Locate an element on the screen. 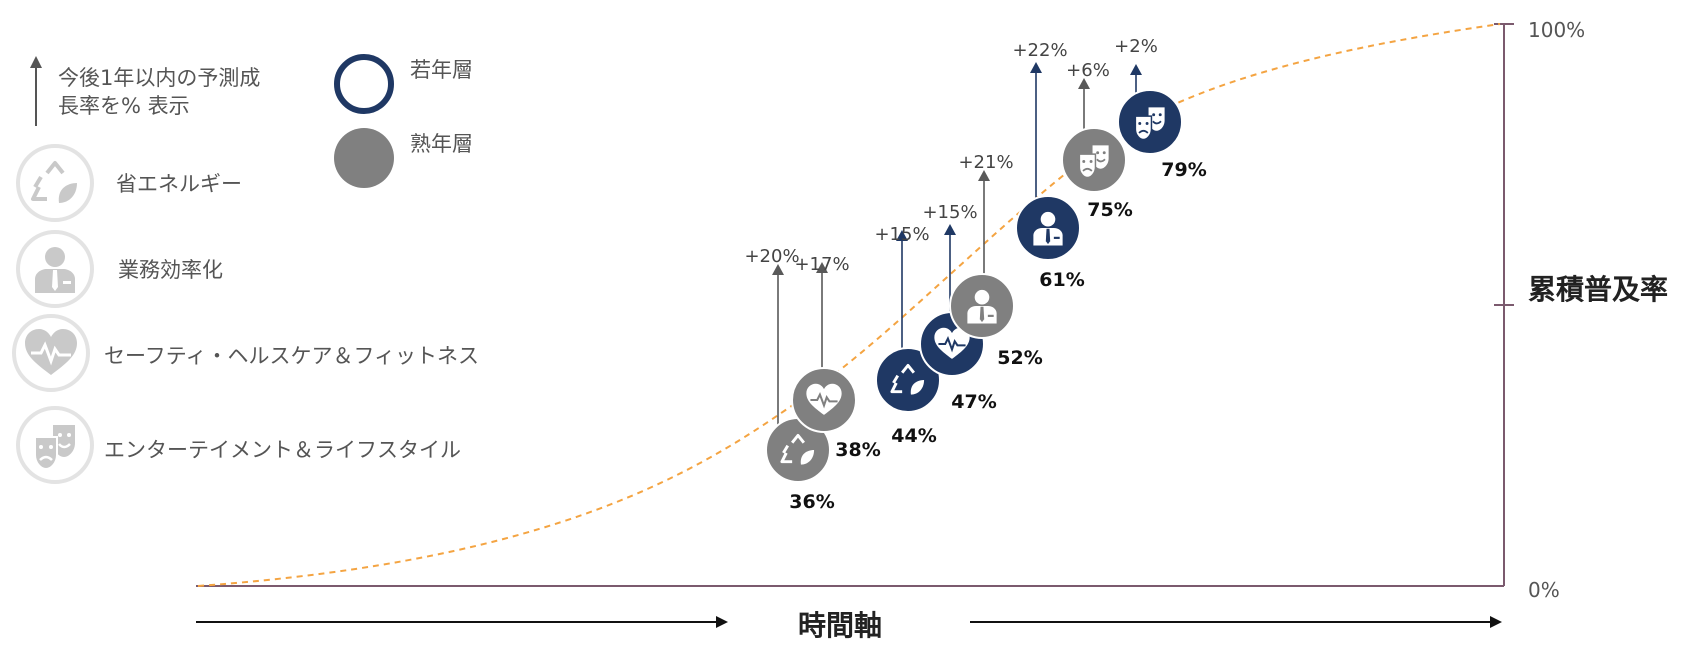 The height and width of the screenshot is (648, 1692). businessman-icon is located at coordinates (55, 270).